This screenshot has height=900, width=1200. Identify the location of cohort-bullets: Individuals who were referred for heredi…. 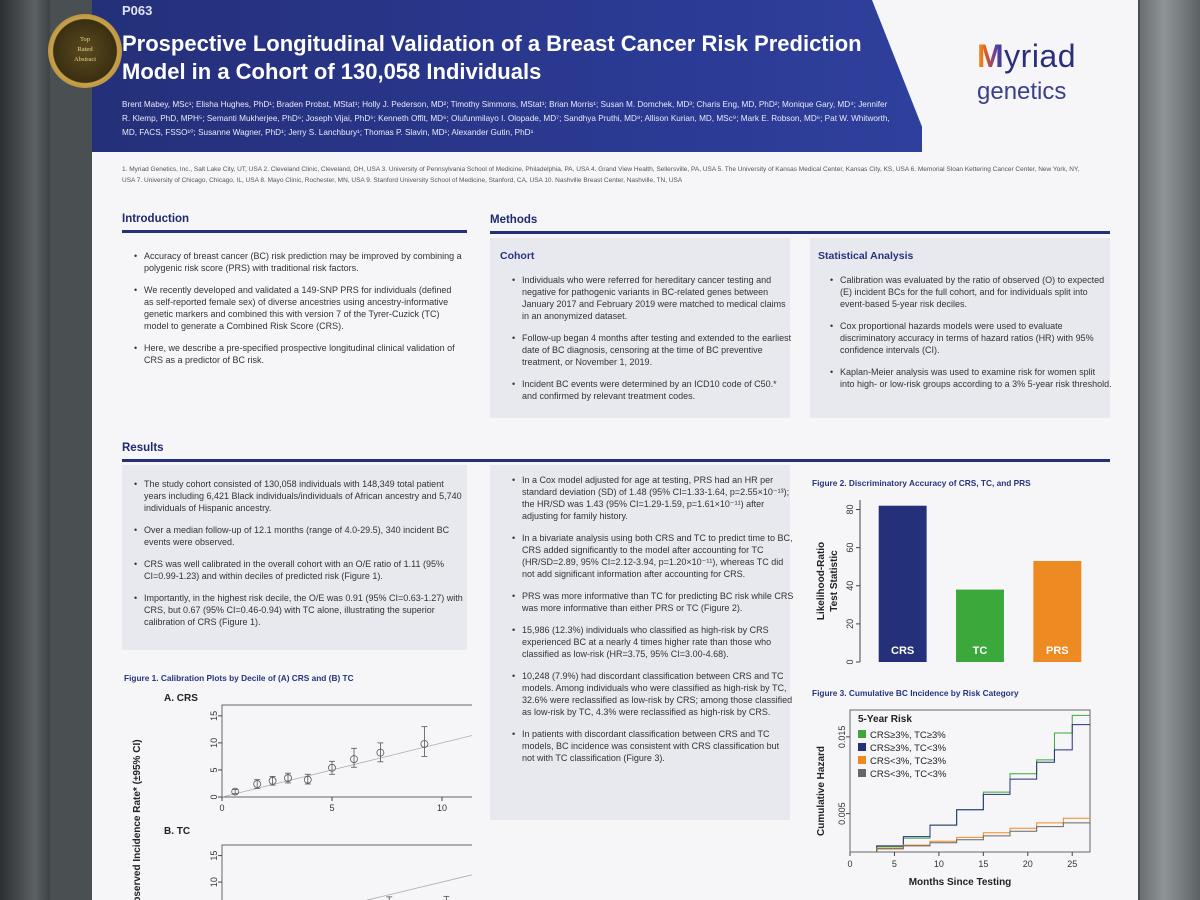
(652, 343).